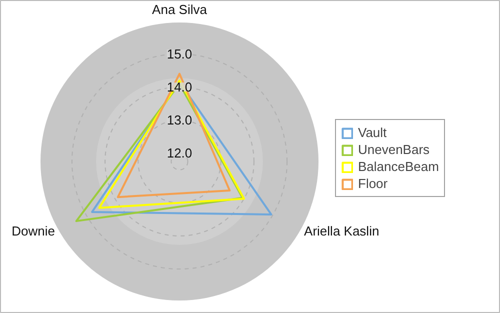 This screenshot has height=313, width=500. What do you see at coordinates (372, 132) in the screenshot?
I see `legend-label: Vault` at bounding box center [372, 132].